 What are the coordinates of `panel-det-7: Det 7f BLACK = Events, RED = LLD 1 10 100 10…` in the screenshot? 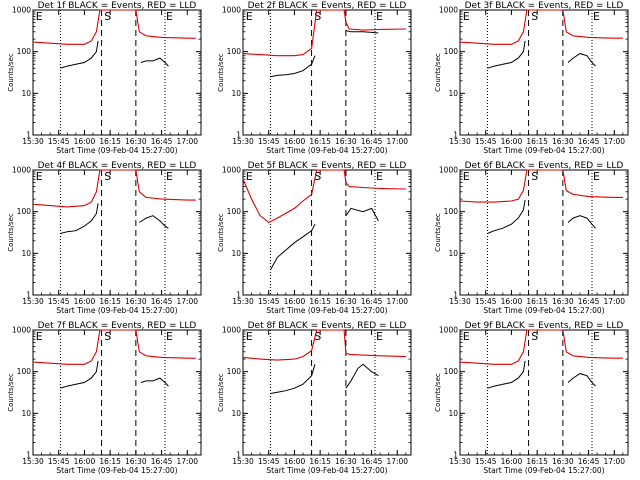 It's located at (104, 398).